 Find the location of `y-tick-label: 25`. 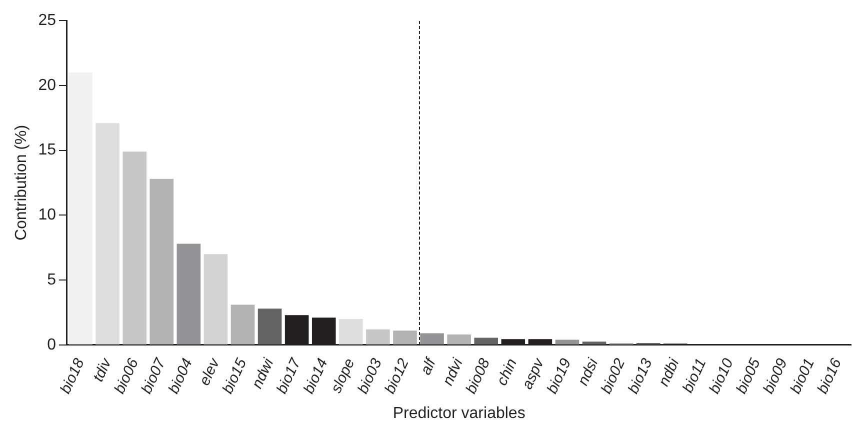

y-tick-label: 25 is located at coordinates (47, 21).